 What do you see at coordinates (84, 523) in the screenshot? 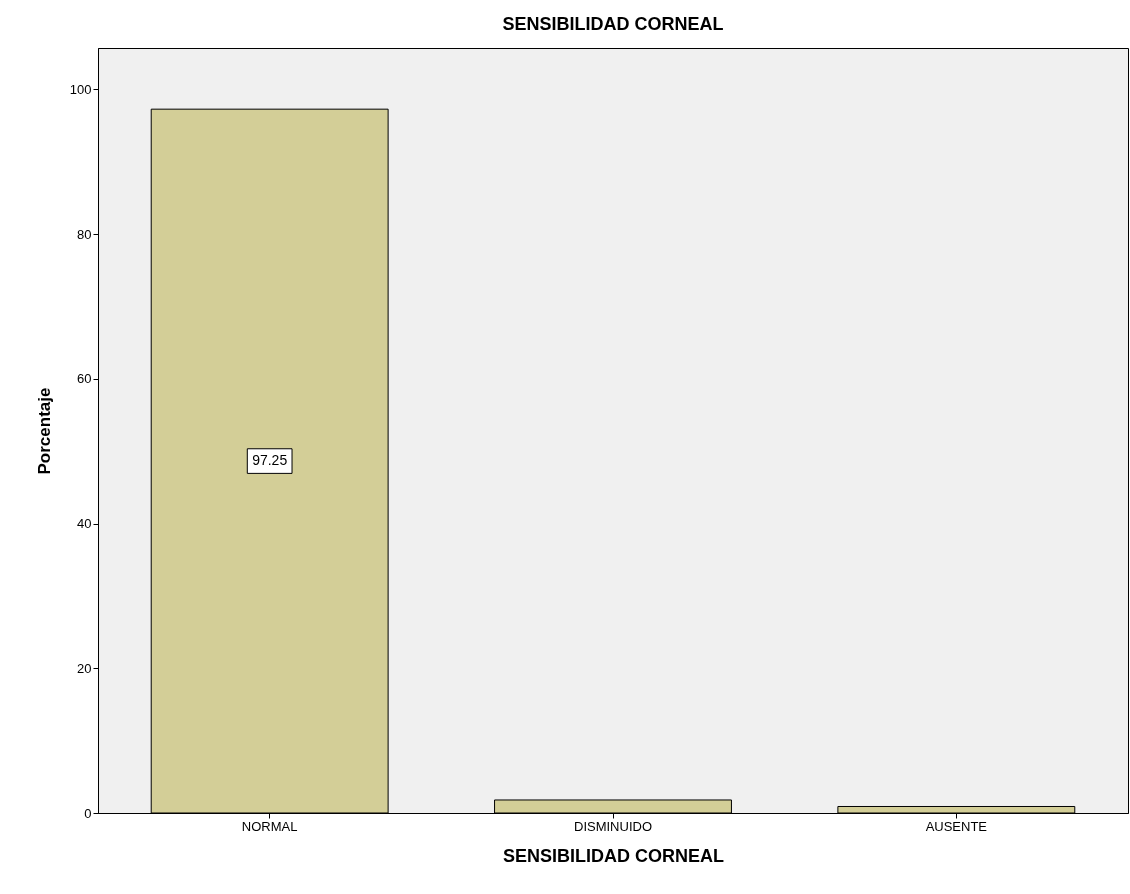
I see `y-tick-label: 40` at bounding box center [84, 523].